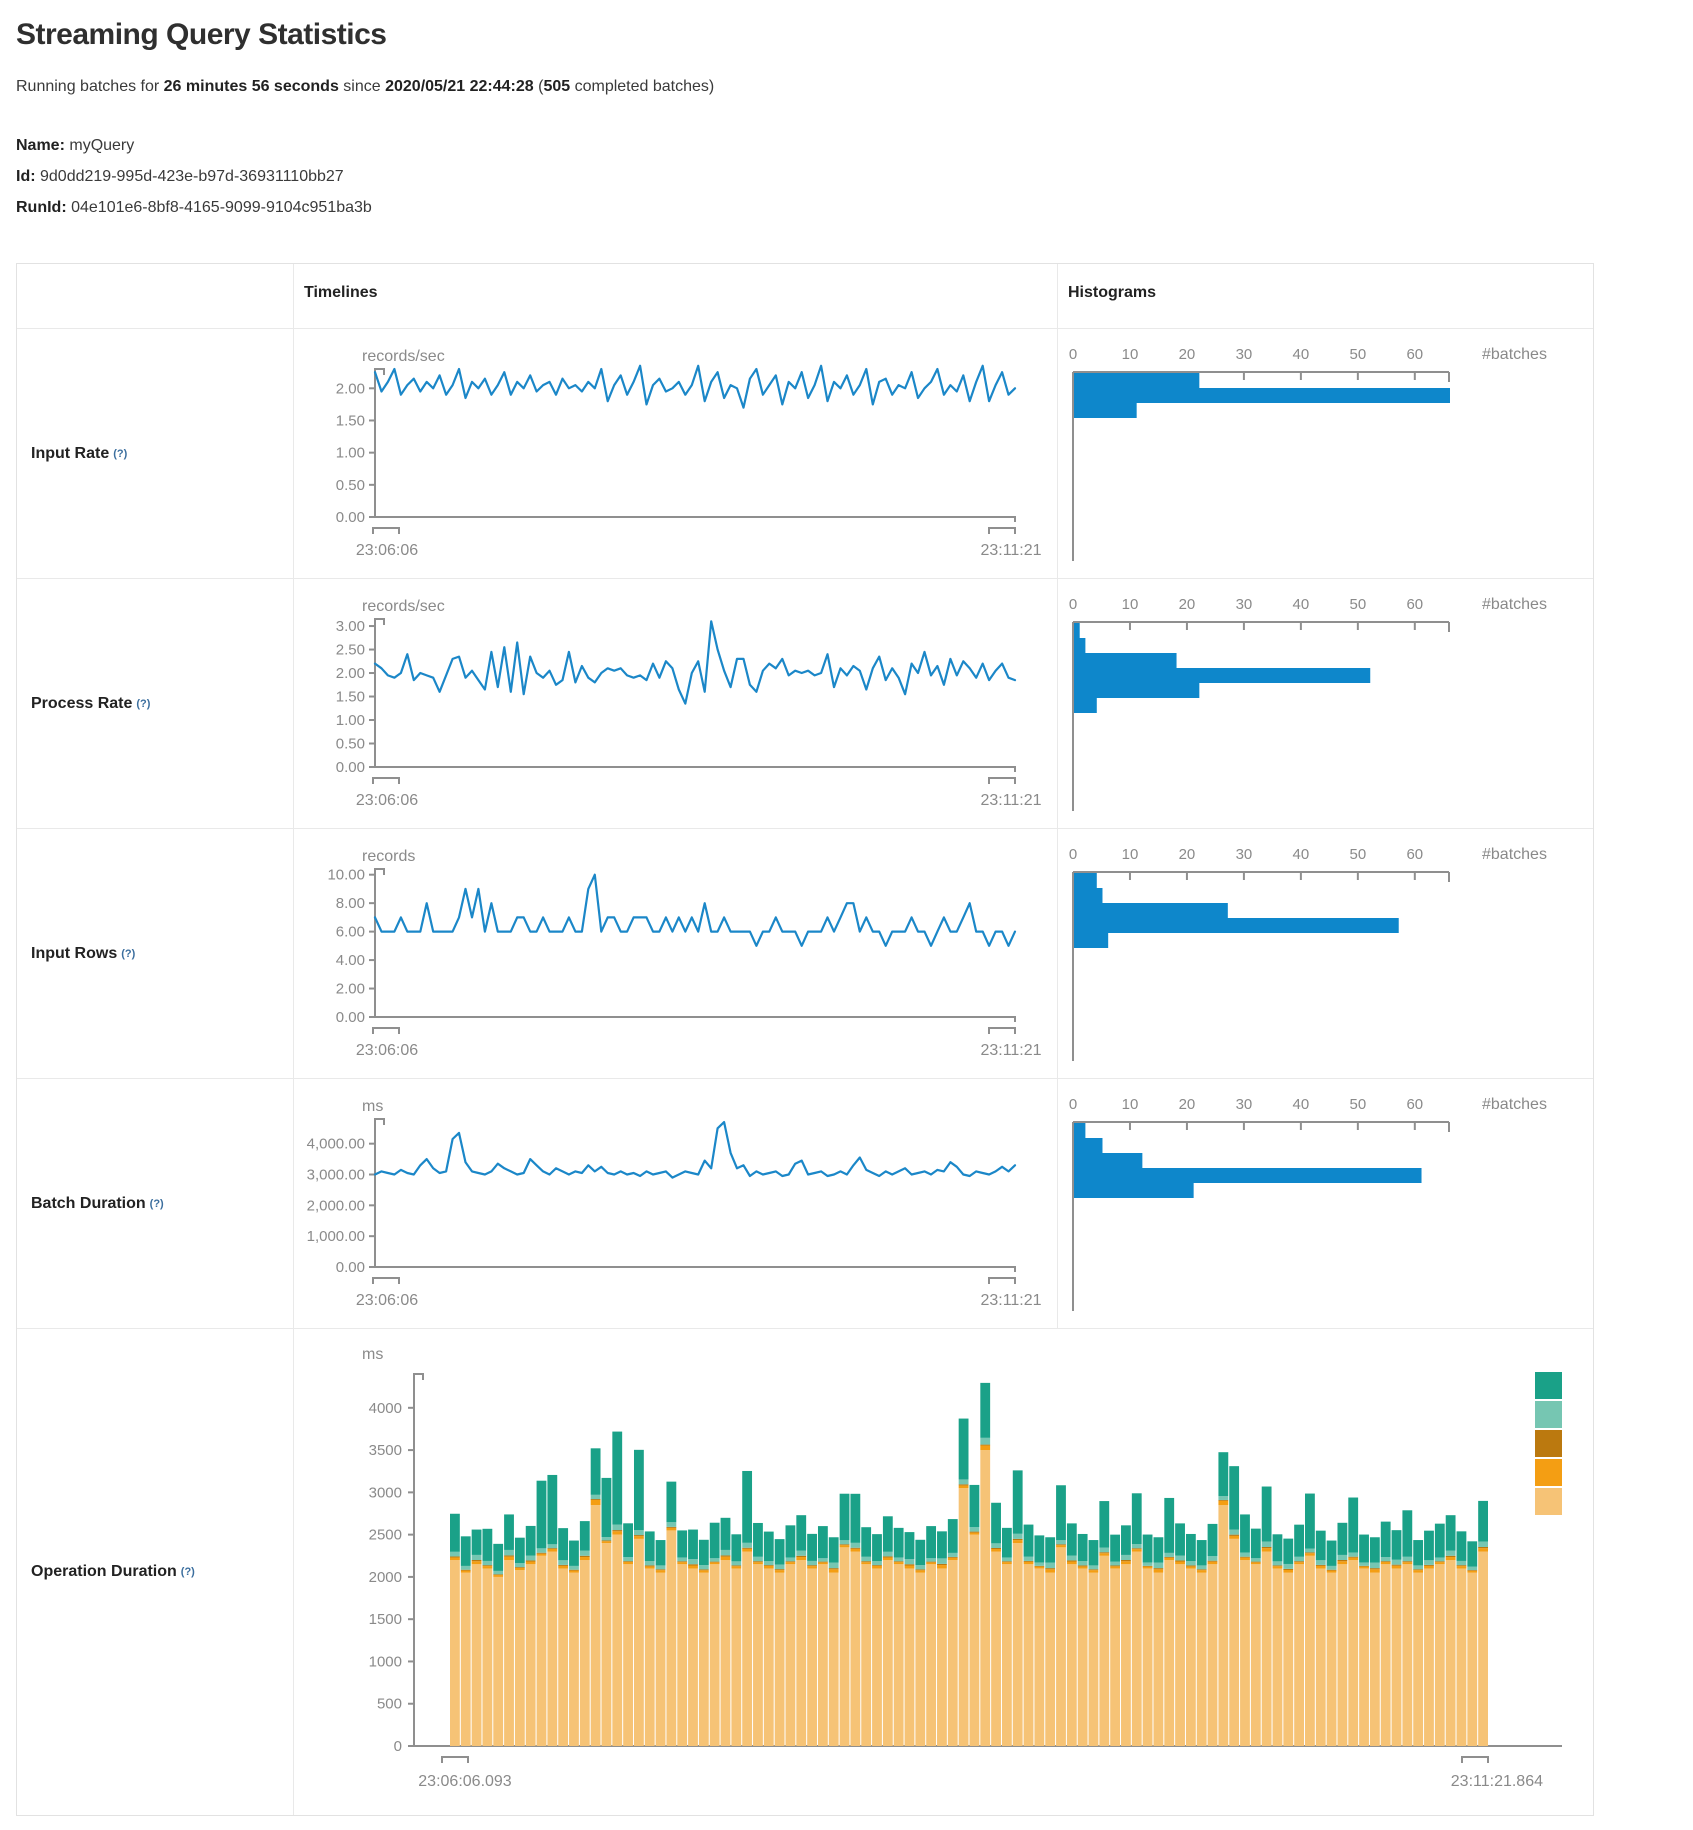 This screenshot has width=1693, height=1830. Describe the element at coordinates (120, 453) in the screenshot. I see `input-rate-help-icon: (?)` at that location.